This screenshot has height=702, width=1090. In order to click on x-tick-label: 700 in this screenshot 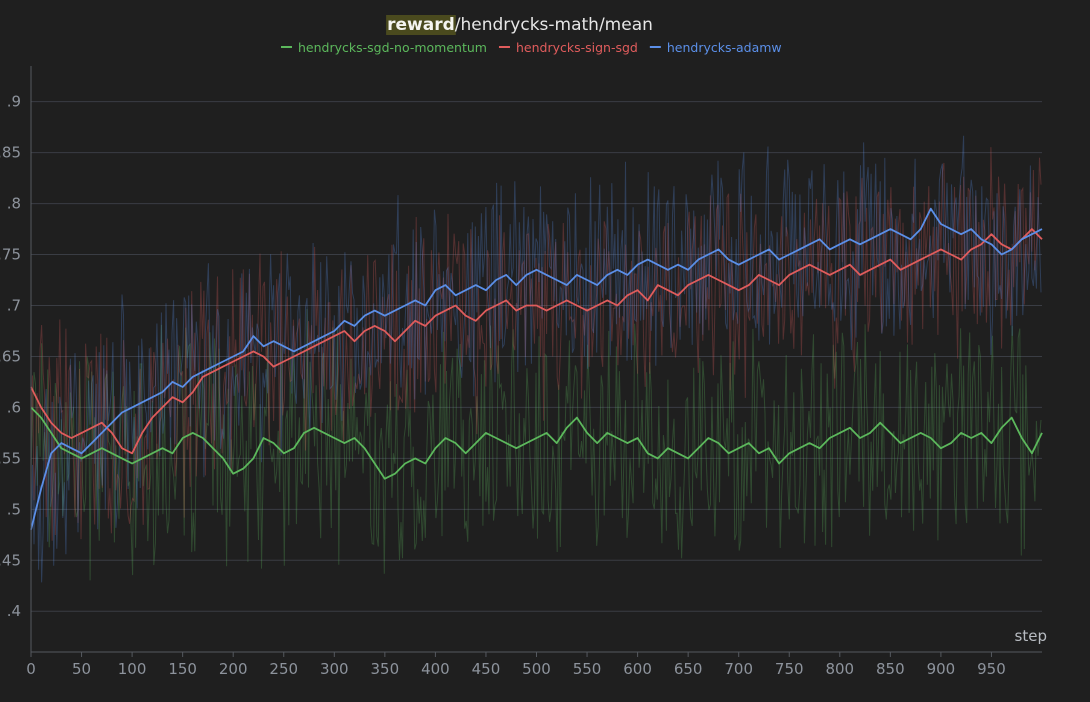, I will do `click(738, 669)`.